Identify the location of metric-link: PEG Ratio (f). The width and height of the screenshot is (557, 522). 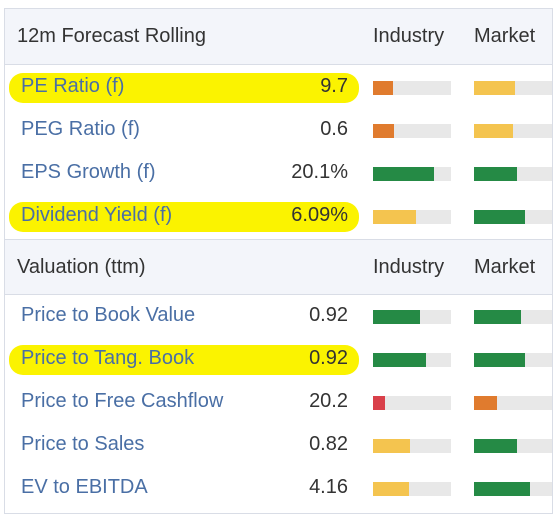
(80, 129).